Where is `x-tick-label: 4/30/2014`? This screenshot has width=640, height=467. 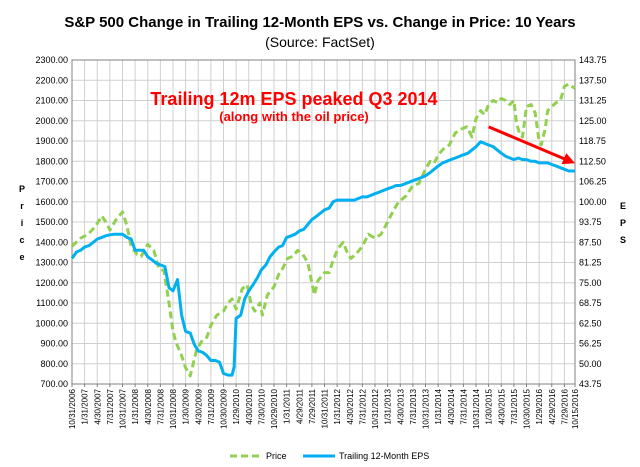 x-tick-label: 4/30/2014 is located at coordinates (451, 406).